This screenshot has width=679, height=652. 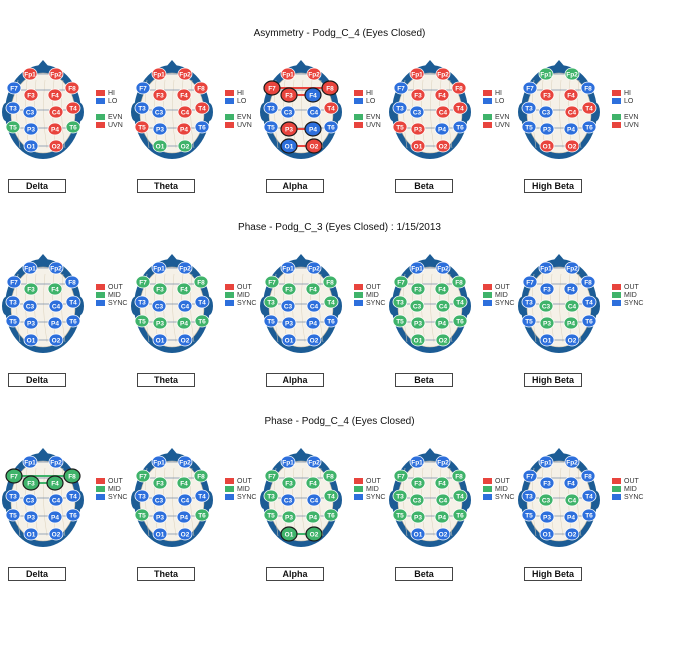 What do you see at coordinates (166, 380) in the screenshot?
I see `band-label: Theta` at bounding box center [166, 380].